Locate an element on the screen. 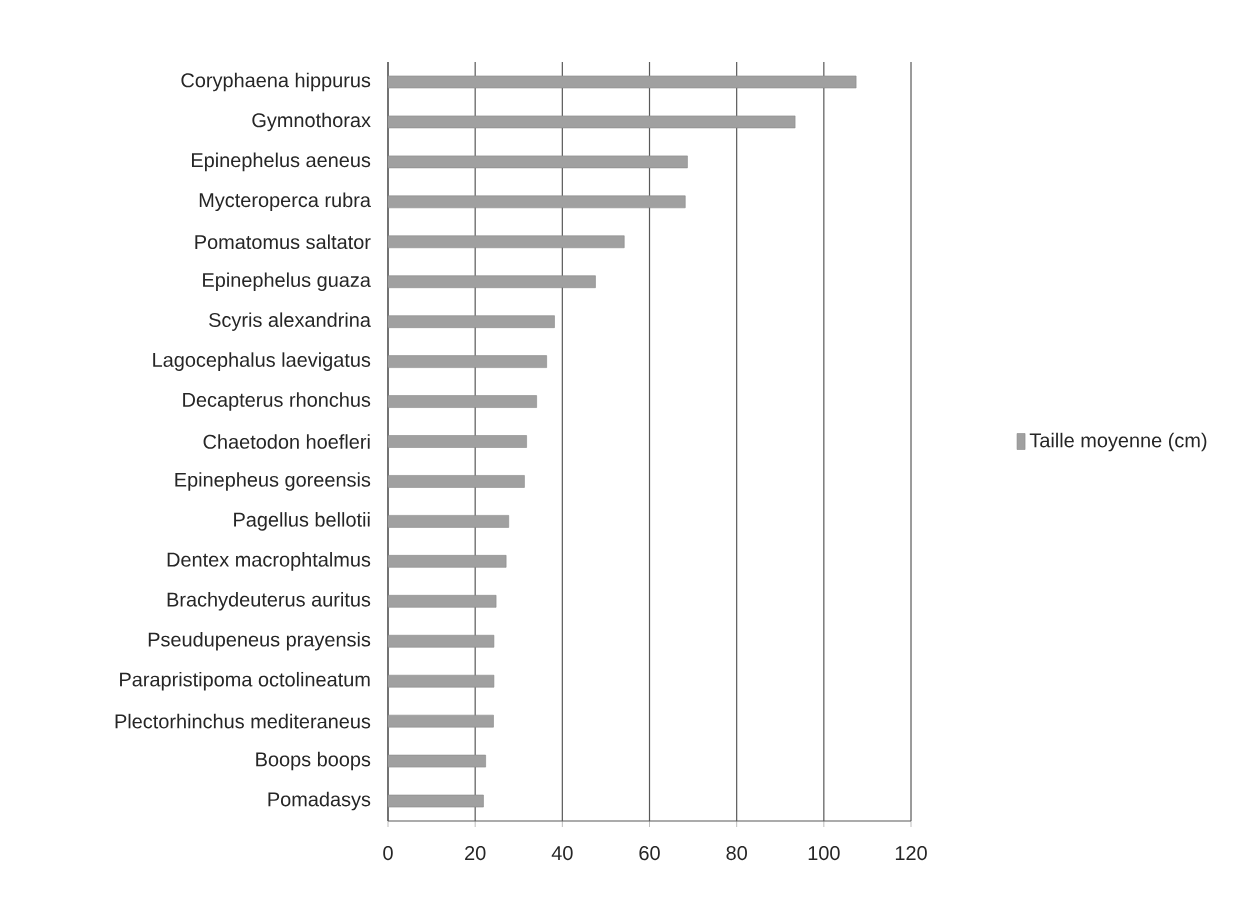  y-tick-label: Pomadasys is located at coordinates (319, 801).